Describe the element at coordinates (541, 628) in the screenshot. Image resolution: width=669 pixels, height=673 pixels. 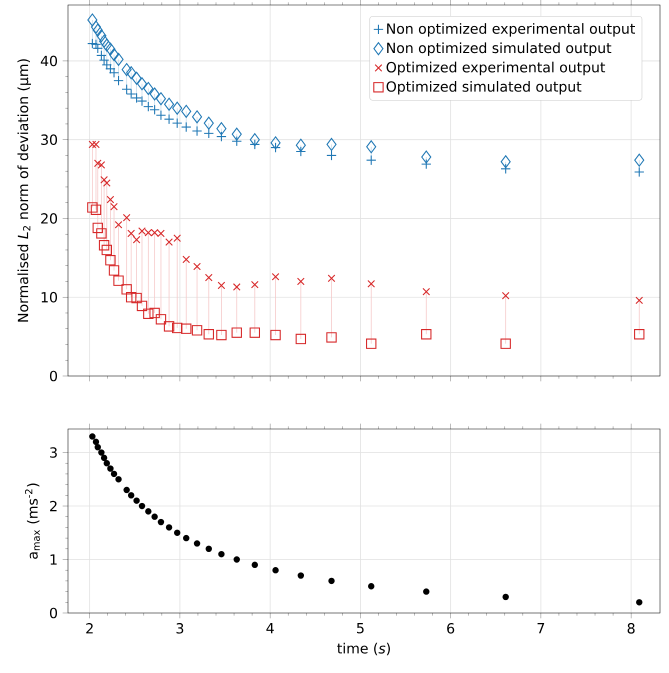
I see `x-tick-label: 7` at that location.